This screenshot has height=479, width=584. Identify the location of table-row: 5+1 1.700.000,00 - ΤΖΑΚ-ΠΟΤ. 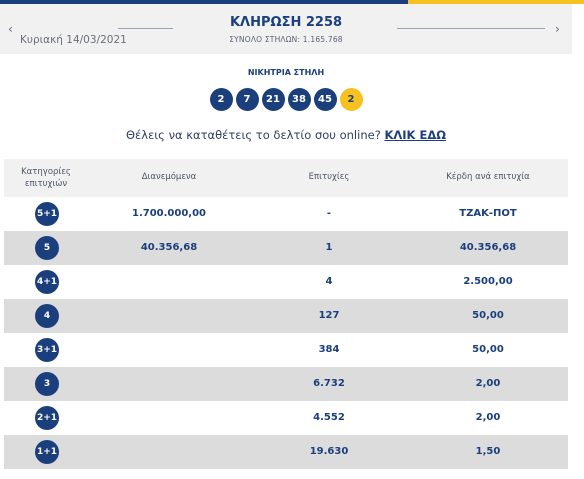
(286, 214).